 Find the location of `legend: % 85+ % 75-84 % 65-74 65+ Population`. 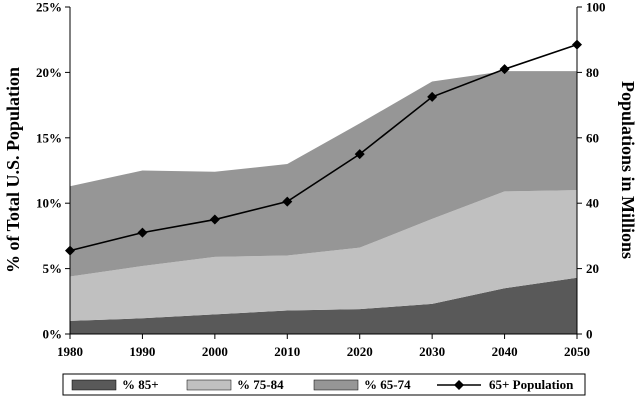

legend: % 85+ % 75-84 % 65-74 65+ Population is located at coordinates (324, 384).